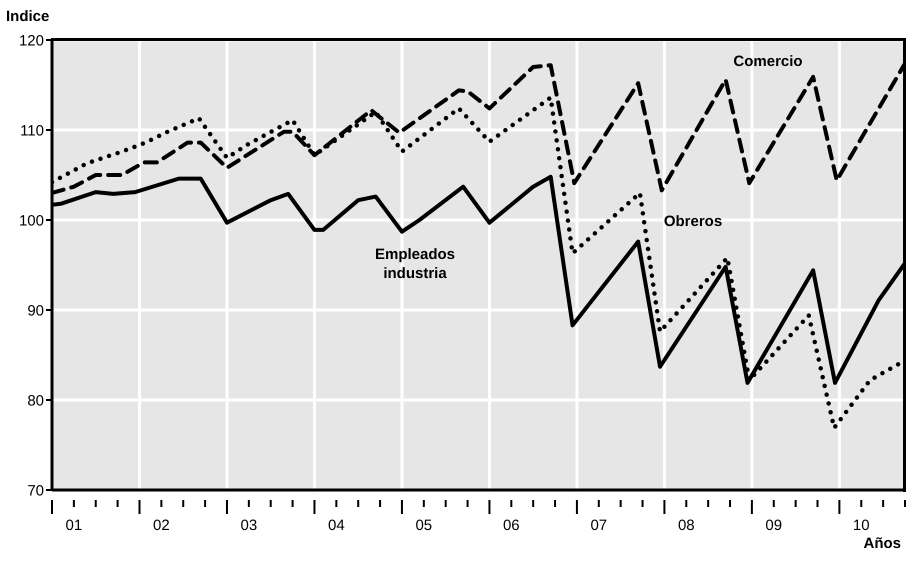 This screenshot has height=565, width=907. I want to click on y-axis-title: Indice, so click(28, 16).